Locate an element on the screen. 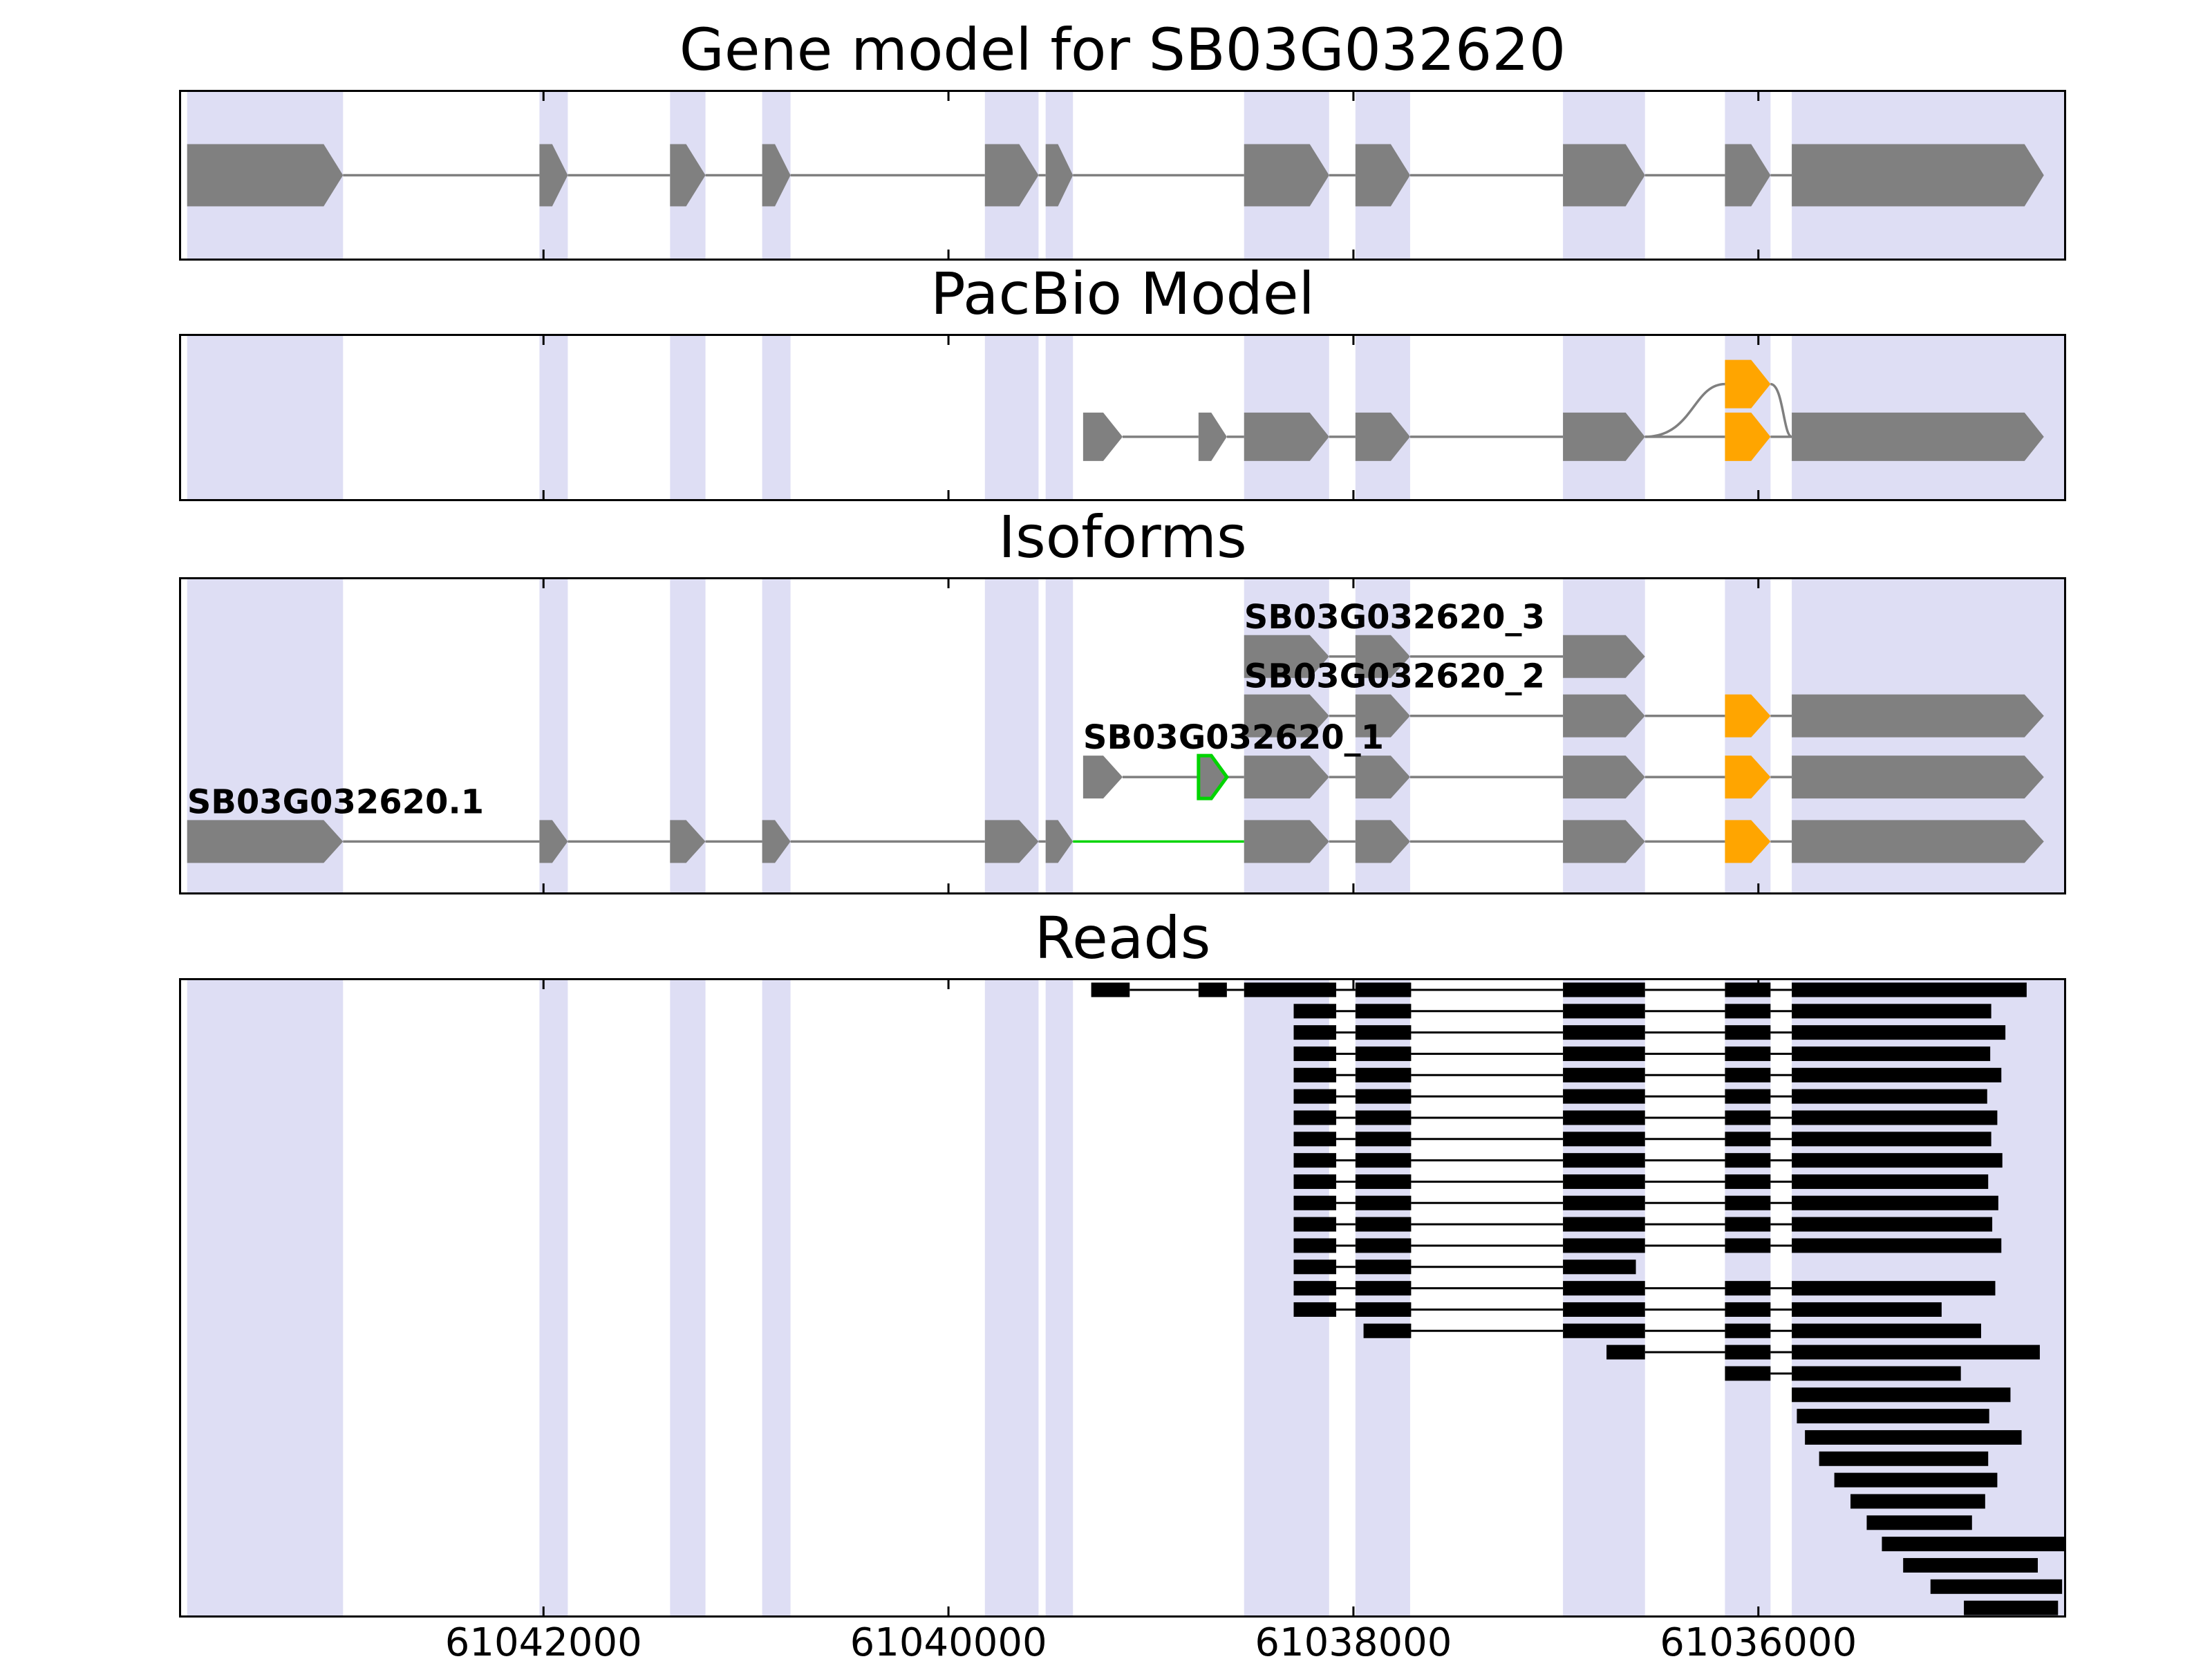 Image resolution: width=2212 pixels, height=1659 pixels. splice-curve is located at coordinates (1685, 410).